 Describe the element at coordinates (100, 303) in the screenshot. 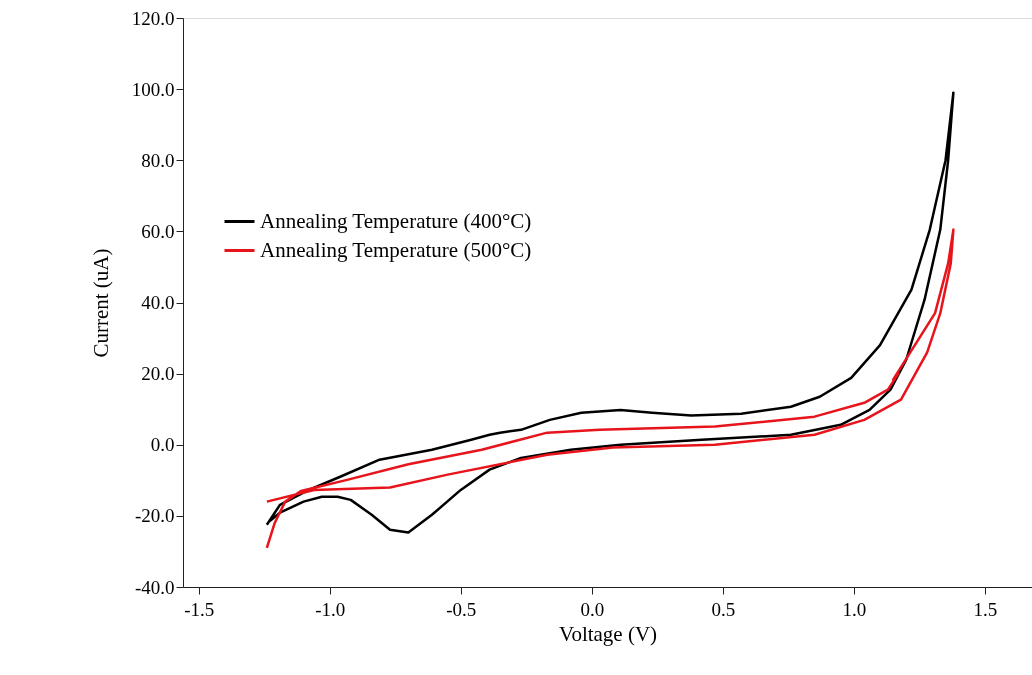

I see `y-axis-title: Current (uA)` at that location.